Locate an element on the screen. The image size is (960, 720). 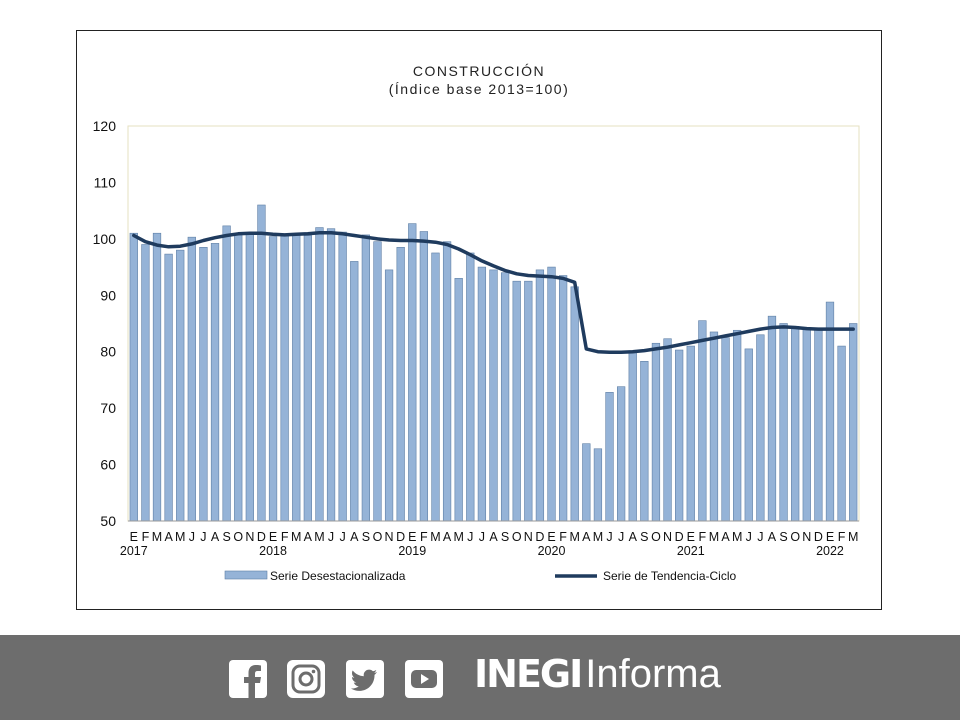
year-label: 2018 is located at coordinates (273, 551).